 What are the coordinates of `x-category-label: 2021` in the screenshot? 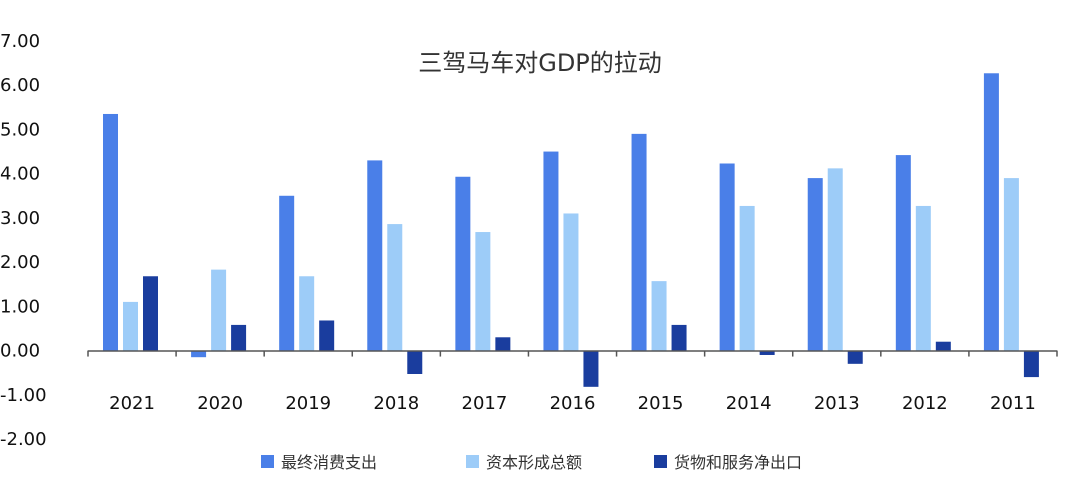 It's located at (132, 403).